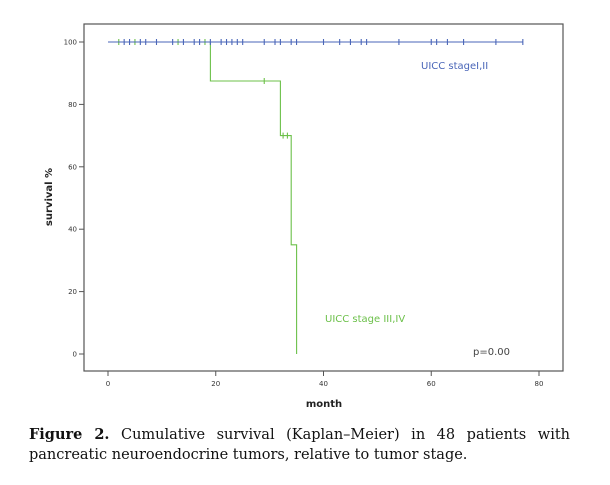 Image resolution: width=610 pixels, height=485 pixels. I want to click on series-label-stage-3-4: UICC stage III,IV, so click(365, 319).